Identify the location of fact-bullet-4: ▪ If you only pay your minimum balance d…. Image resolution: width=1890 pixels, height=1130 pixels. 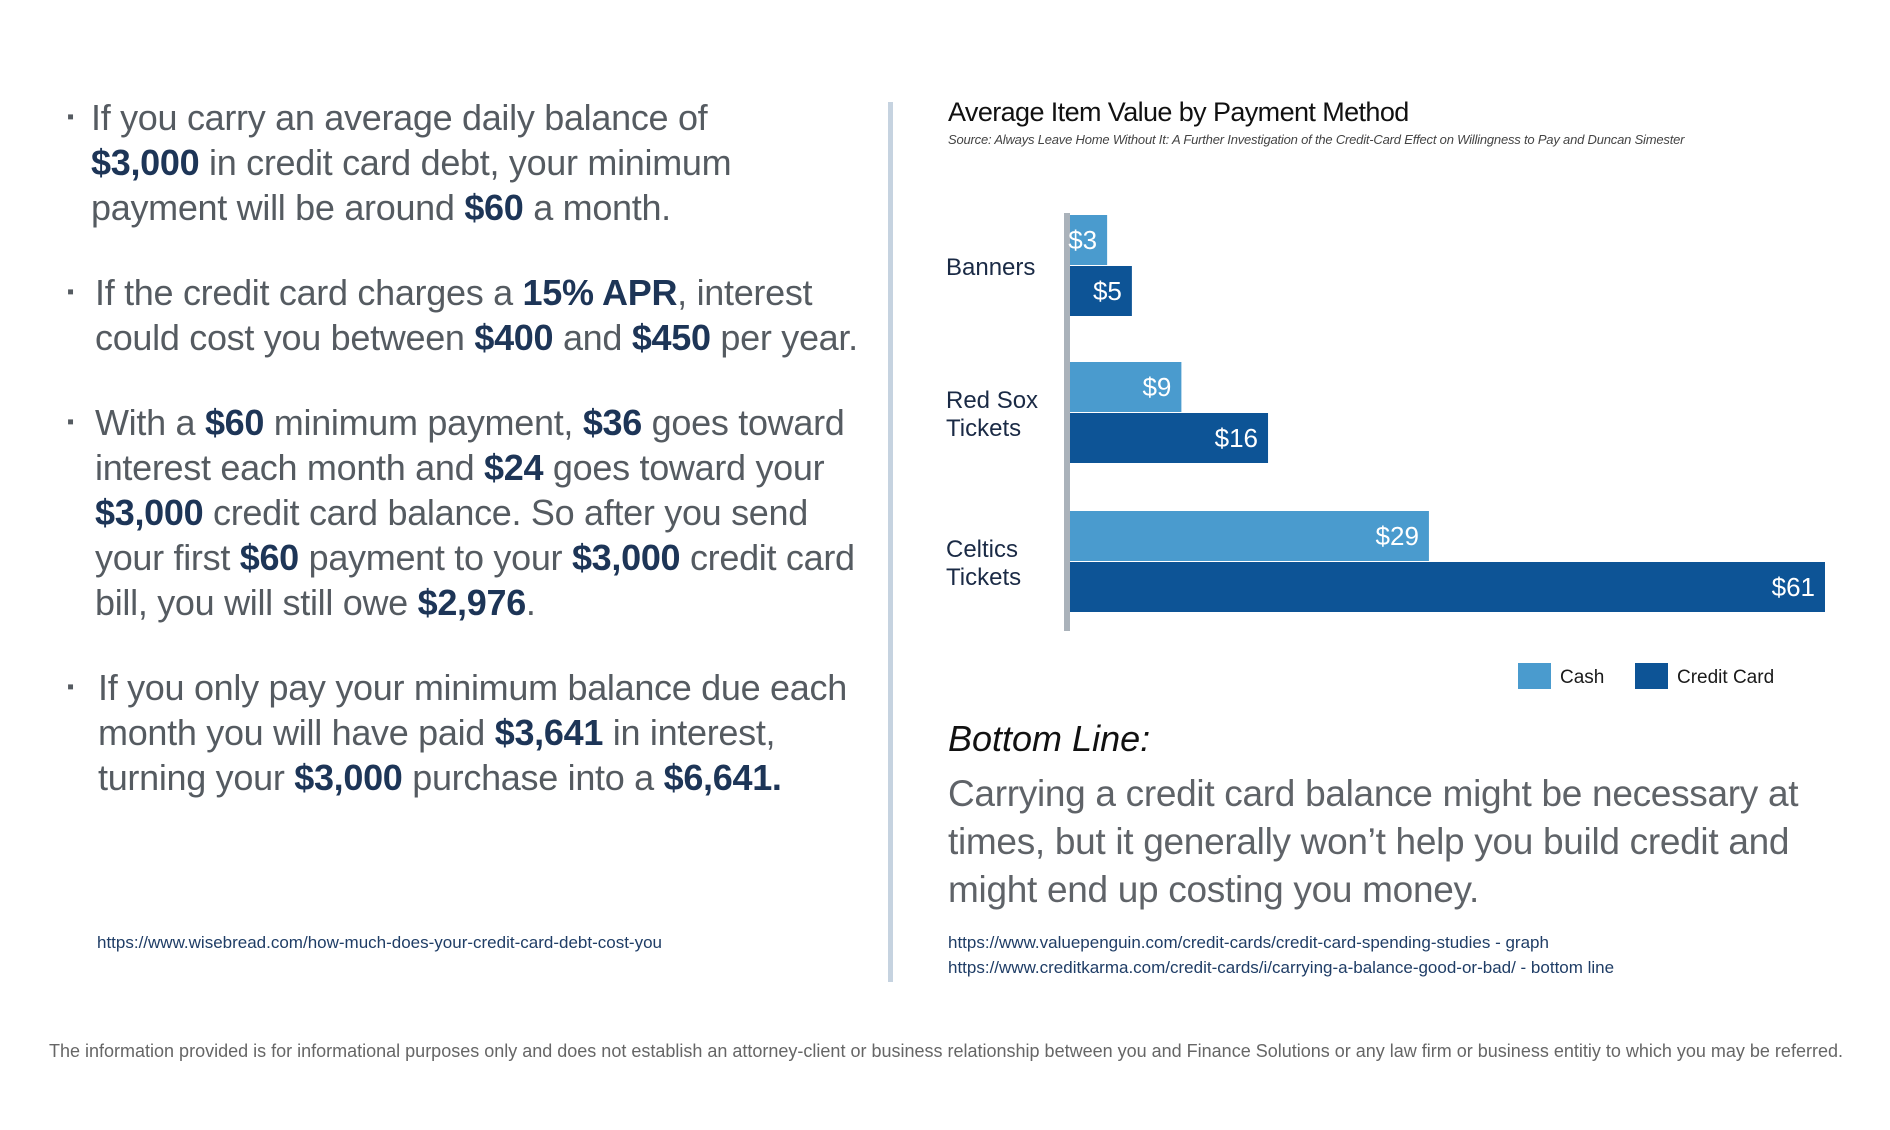
(470, 732).